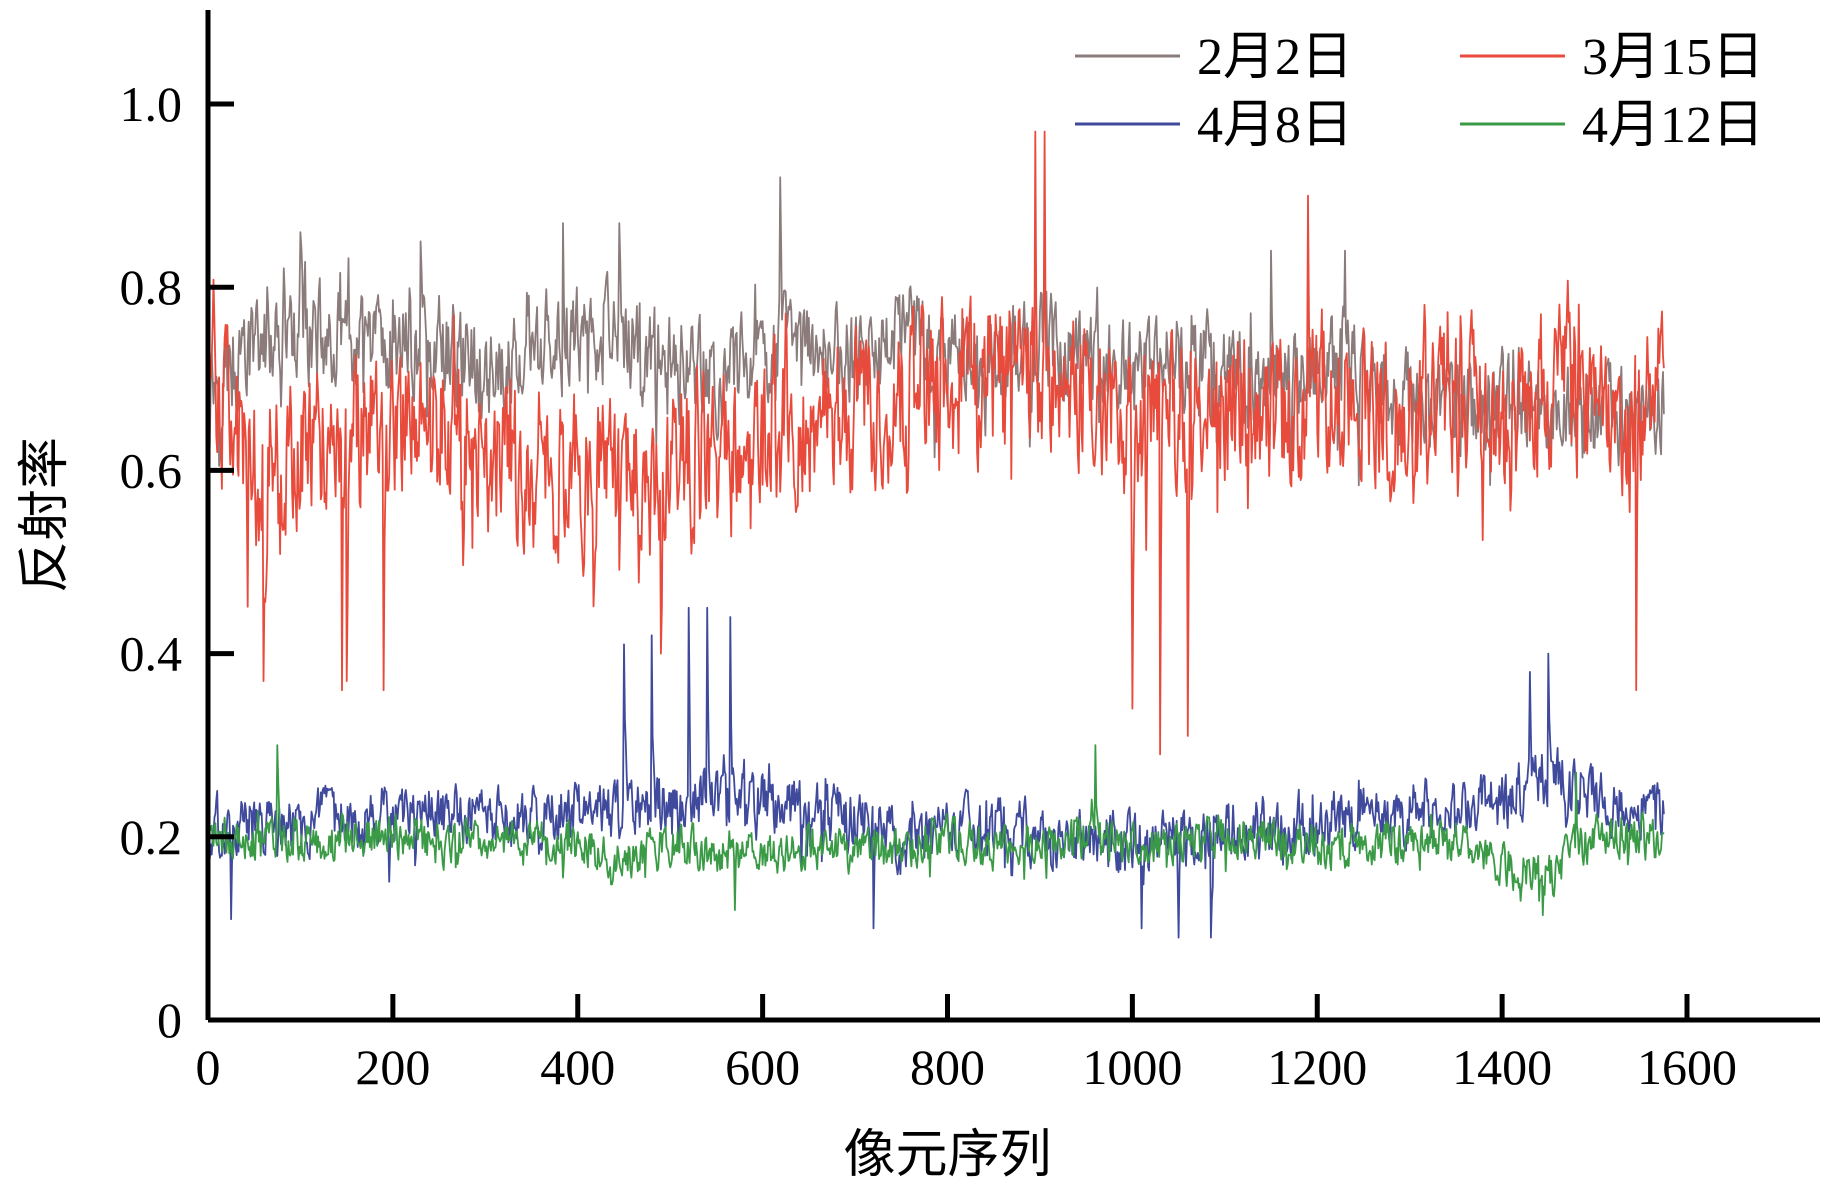 The height and width of the screenshot is (1190, 1828). I want to click on legend-item: 3月15日, so click(1612, 57).